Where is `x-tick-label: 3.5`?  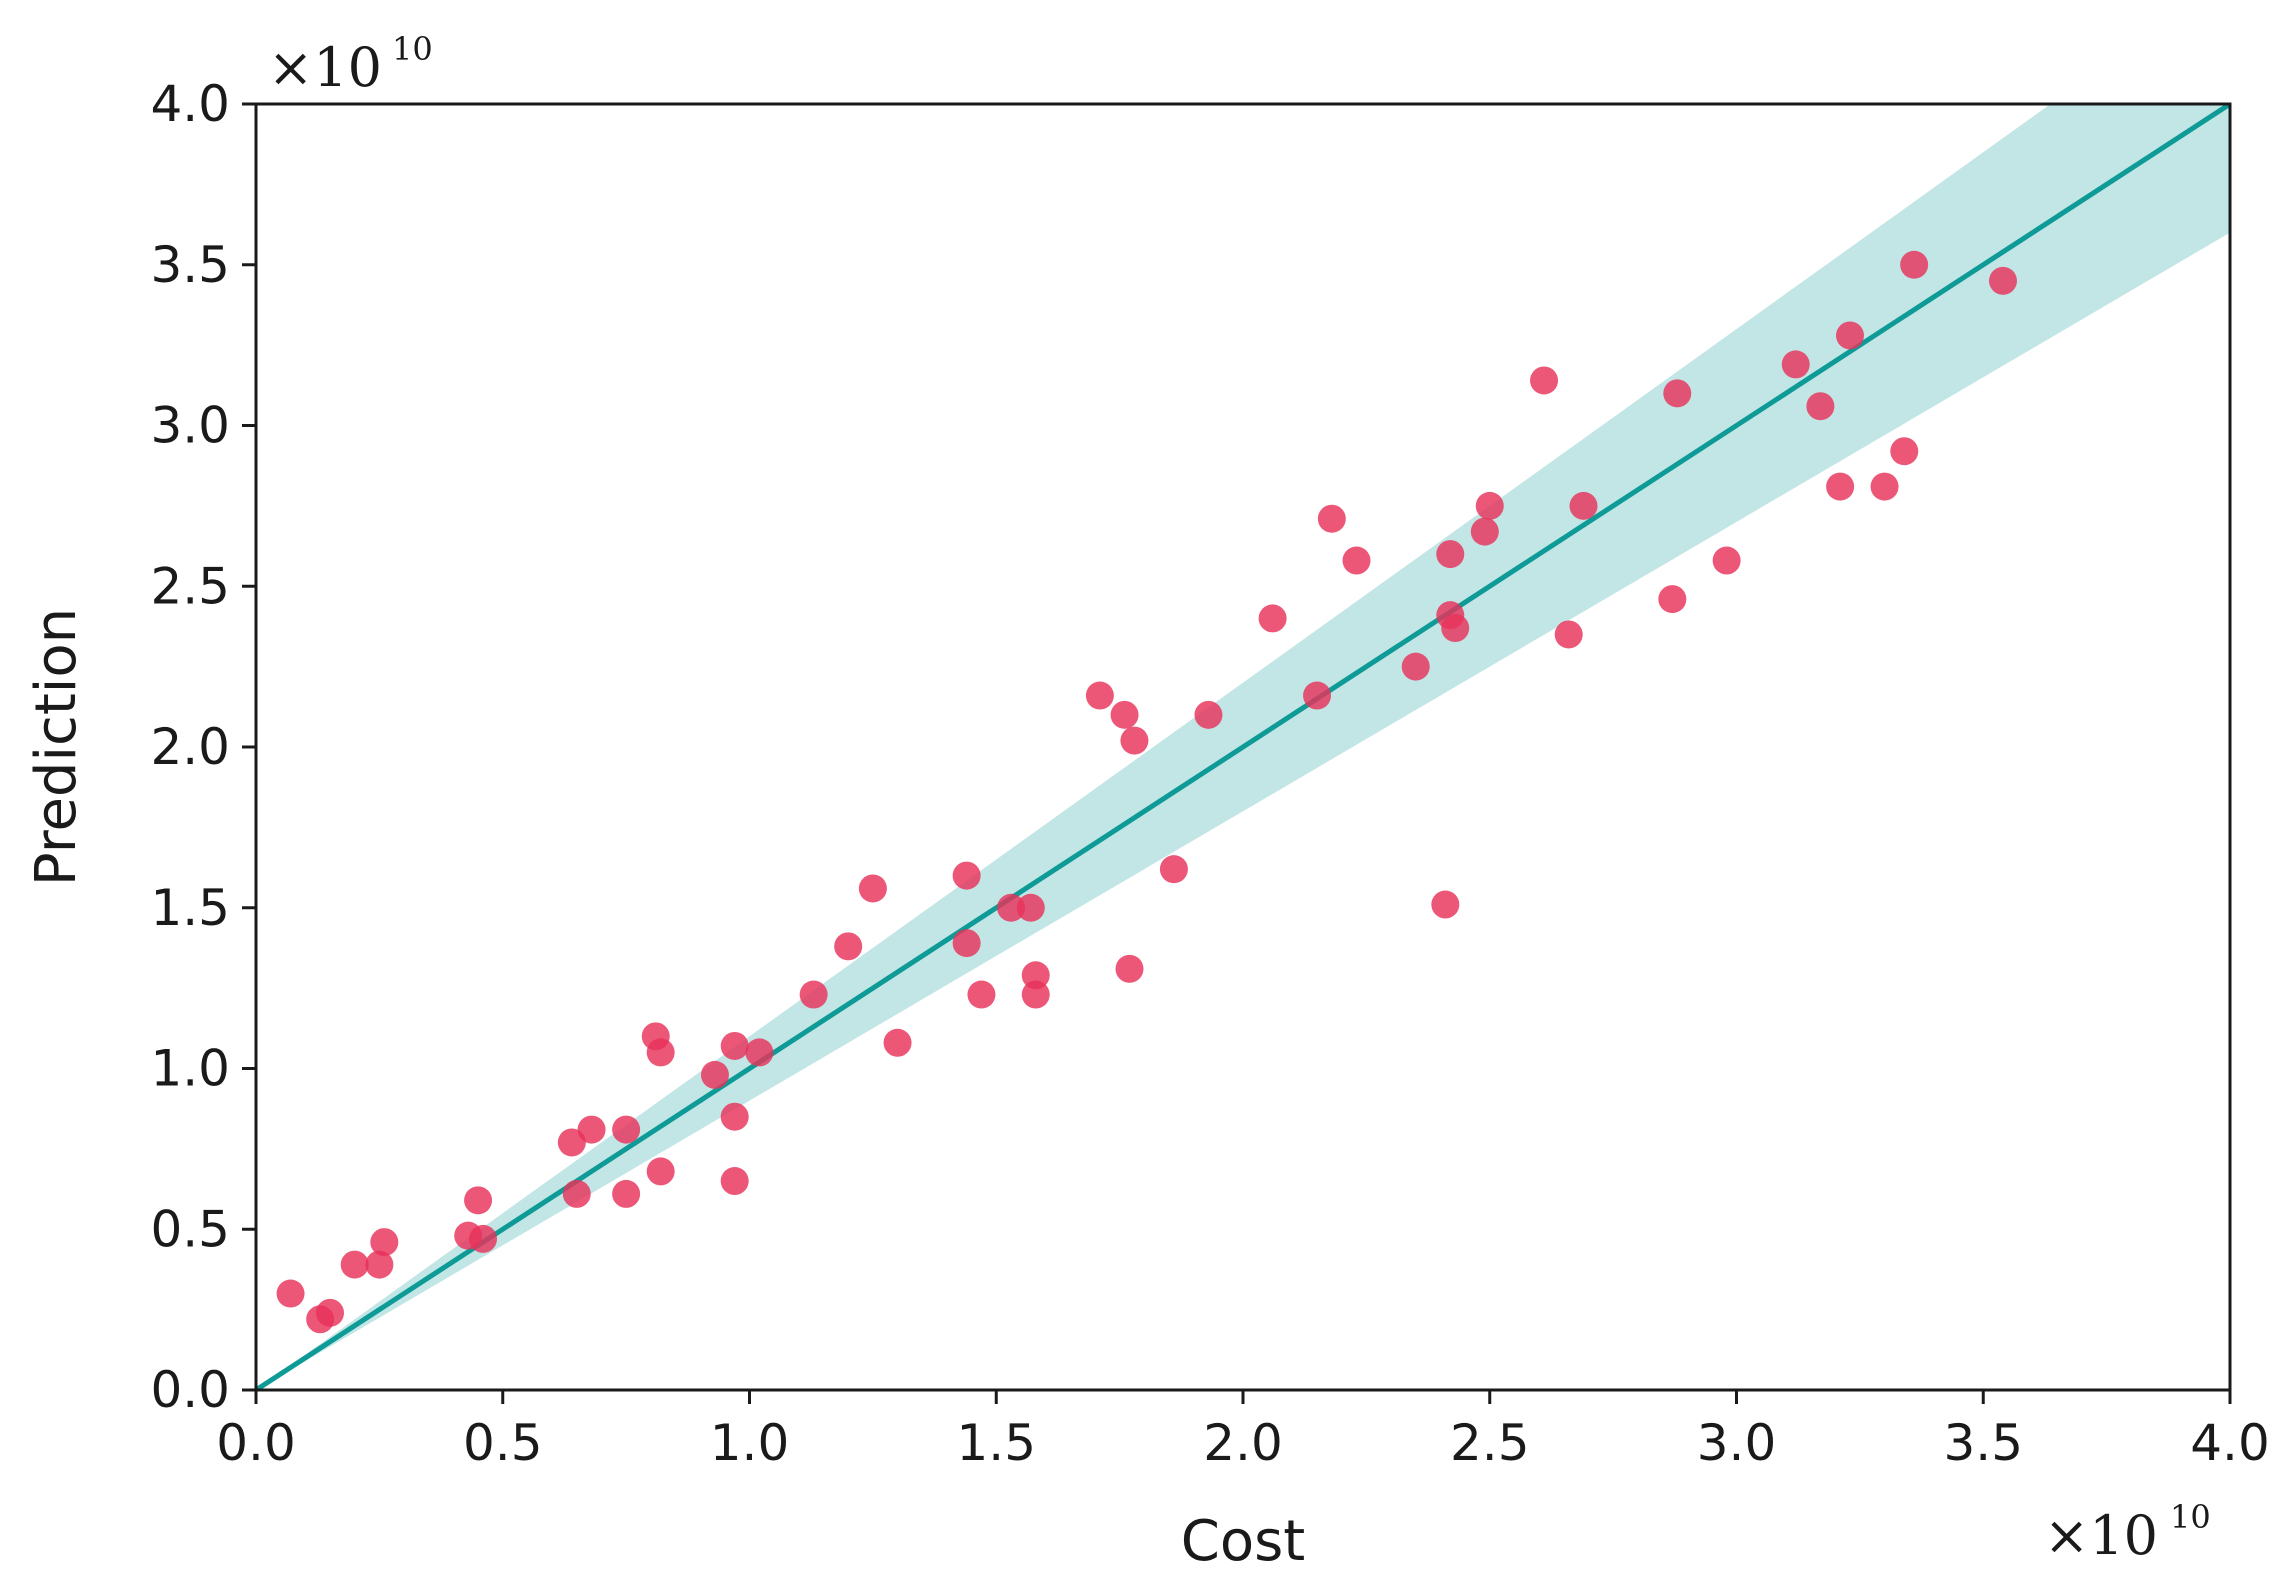 x-tick-label: 3.5 is located at coordinates (1983, 1443).